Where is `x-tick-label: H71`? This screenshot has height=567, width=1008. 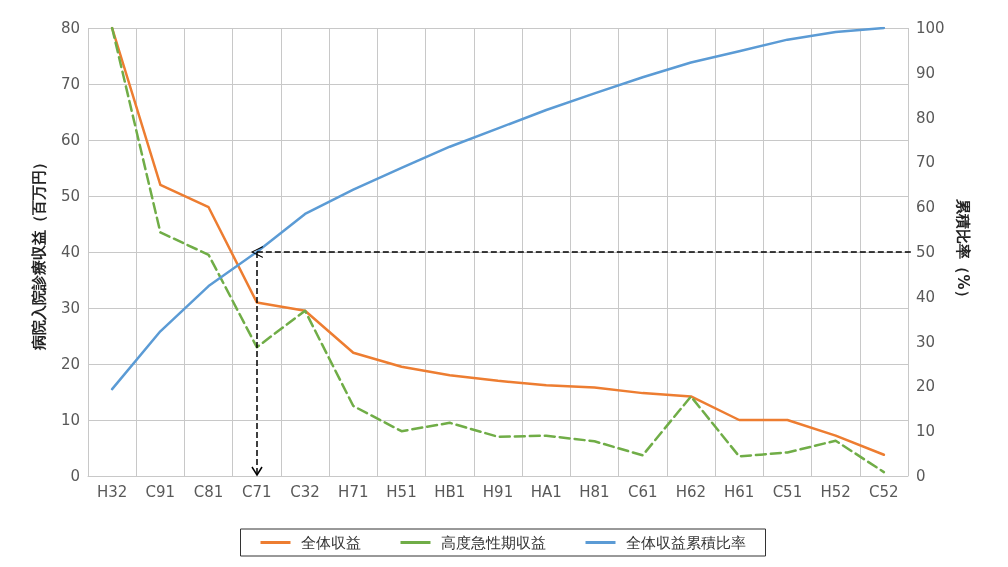 x-tick-label: H71 is located at coordinates (353, 491).